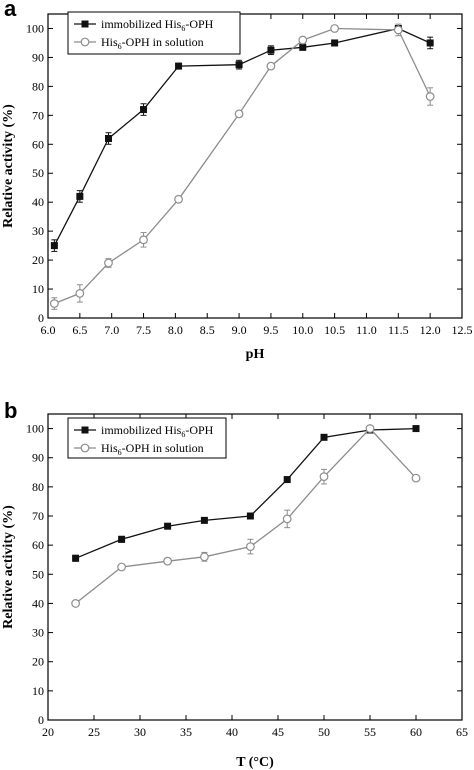 The height and width of the screenshot is (770, 474). What do you see at coordinates (334, 330) in the screenshot?
I see `x-tick-label: 10.5` at bounding box center [334, 330].